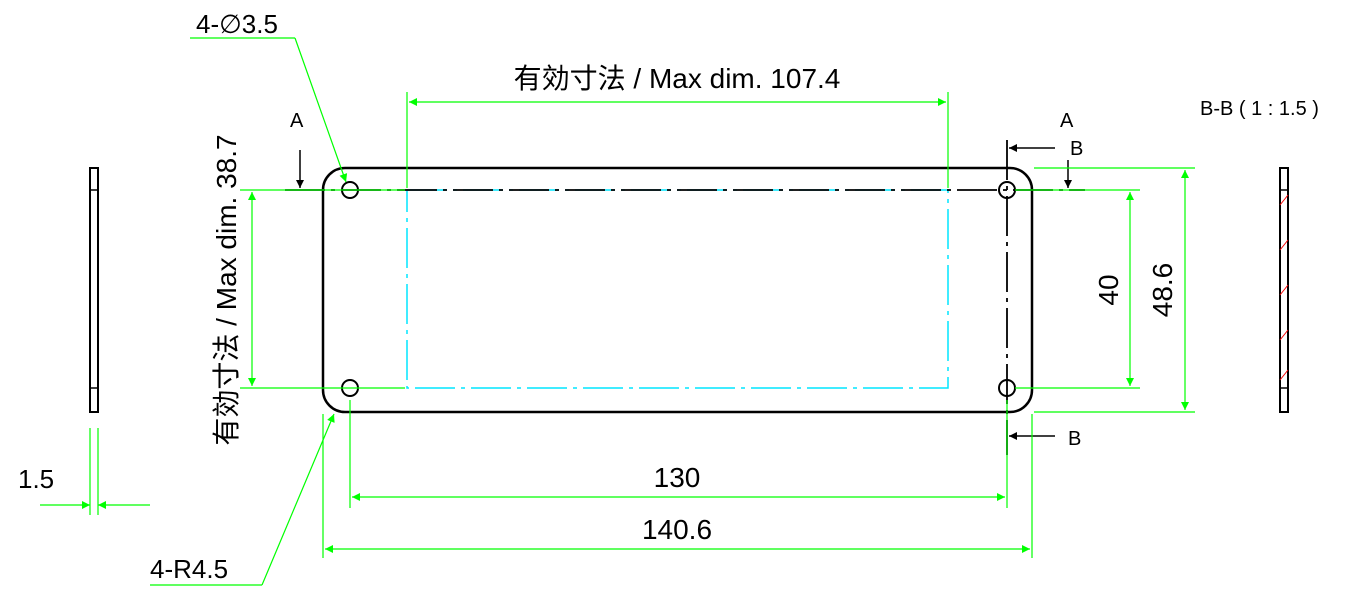 The height and width of the screenshot is (589, 1370). I want to click on radius-callout-label: 4-R4.5, so click(189, 569).